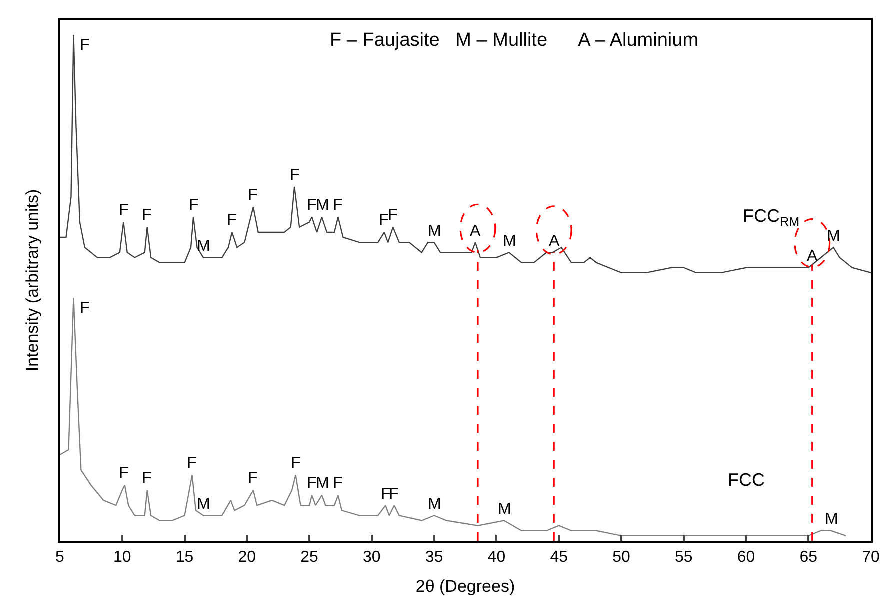 This screenshot has height=605, width=892. What do you see at coordinates (434, 557) in the screenshot?
I see `x-tick-label: 35` at bounding box center [434, 557].